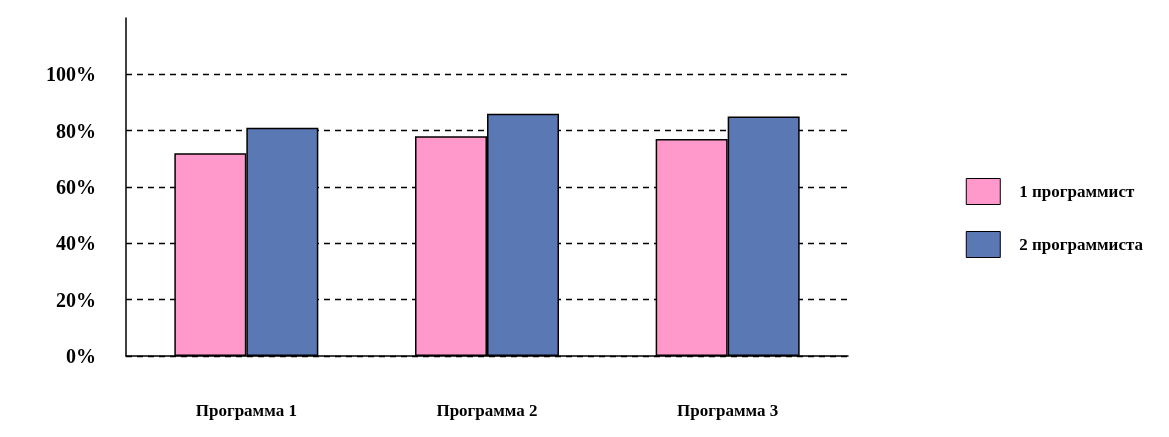  Describe the element at coordinates (76, 130) in the screenshot. I see `y-tick-label: 80%` at that location.